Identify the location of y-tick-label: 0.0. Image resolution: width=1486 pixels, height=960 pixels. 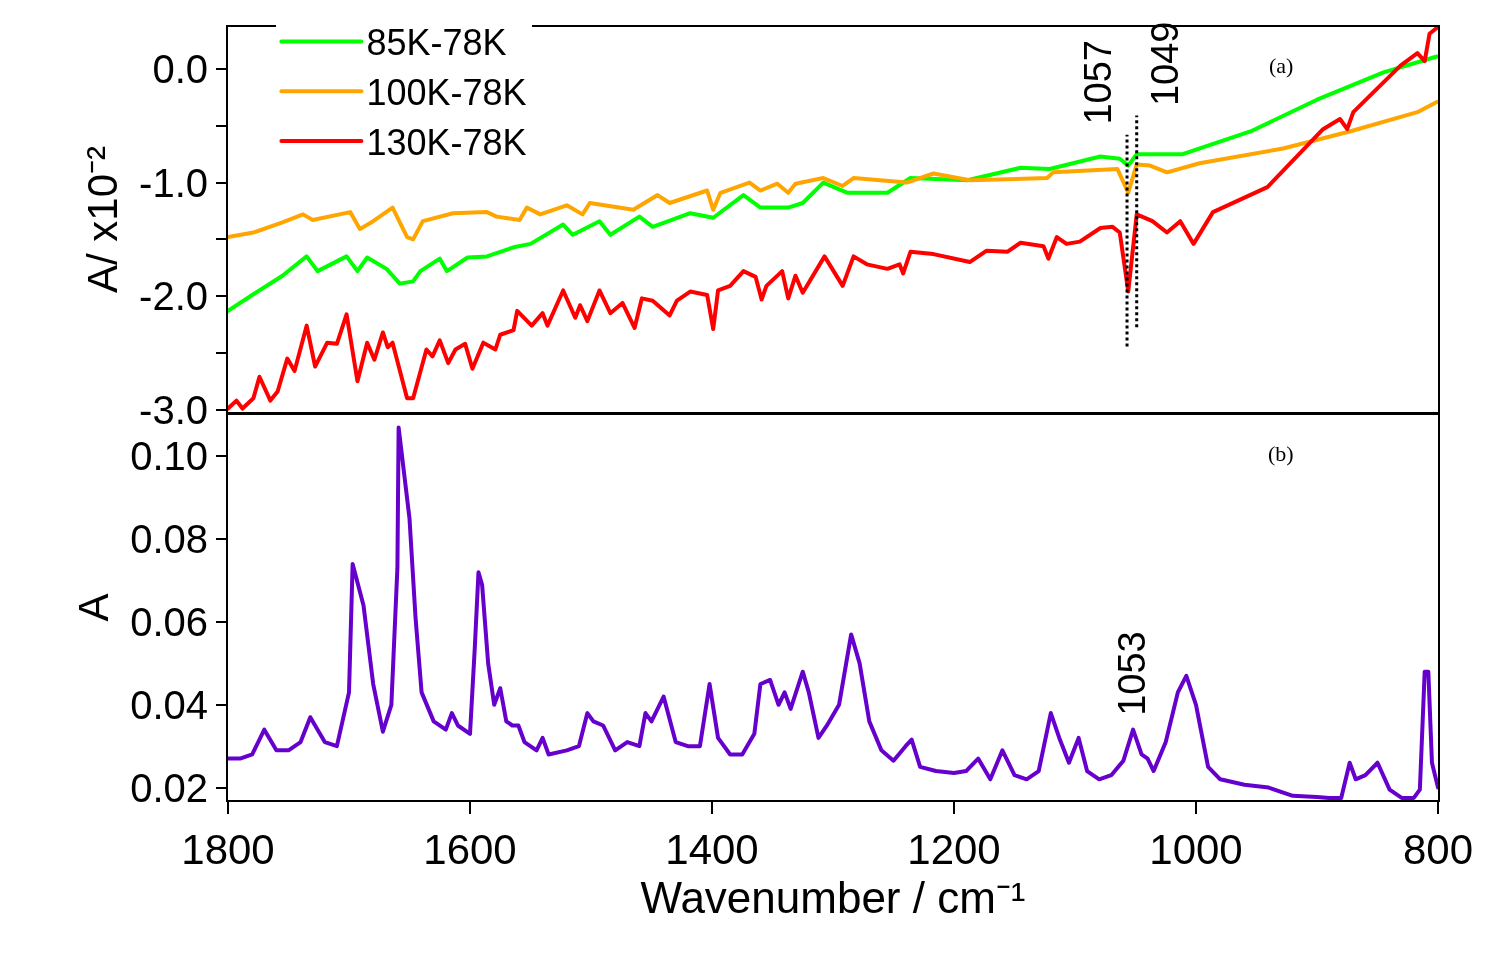
(180, 69).